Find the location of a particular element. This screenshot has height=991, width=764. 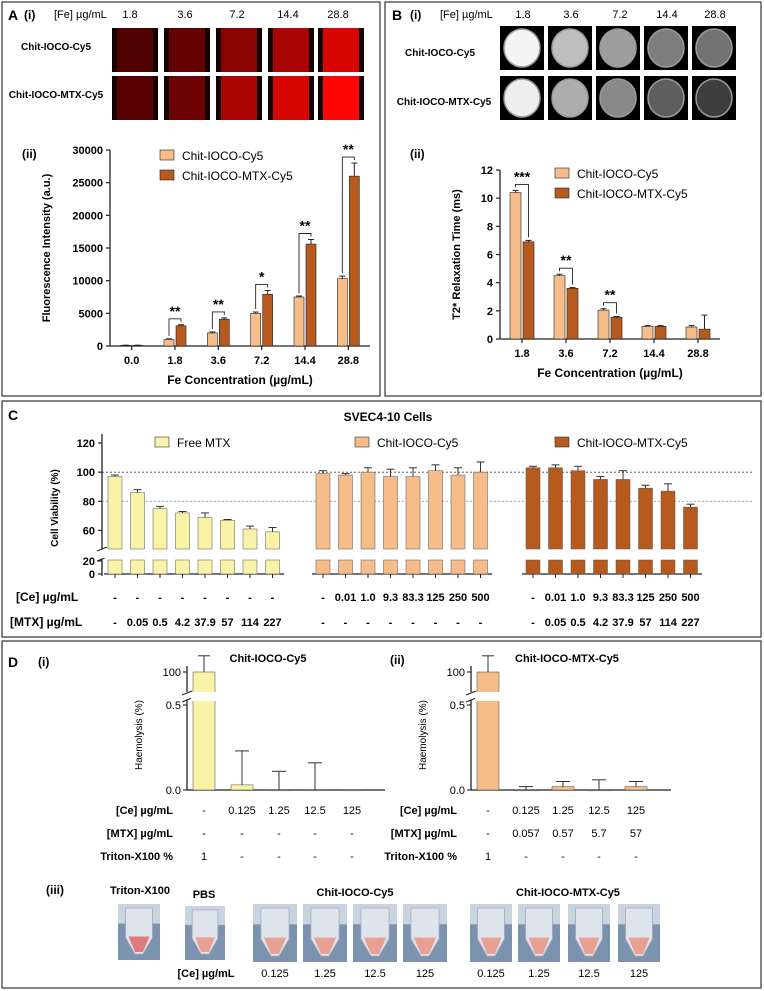

mtx-row-label: [MTX] µg/mL is located at coordinates (46, 622).